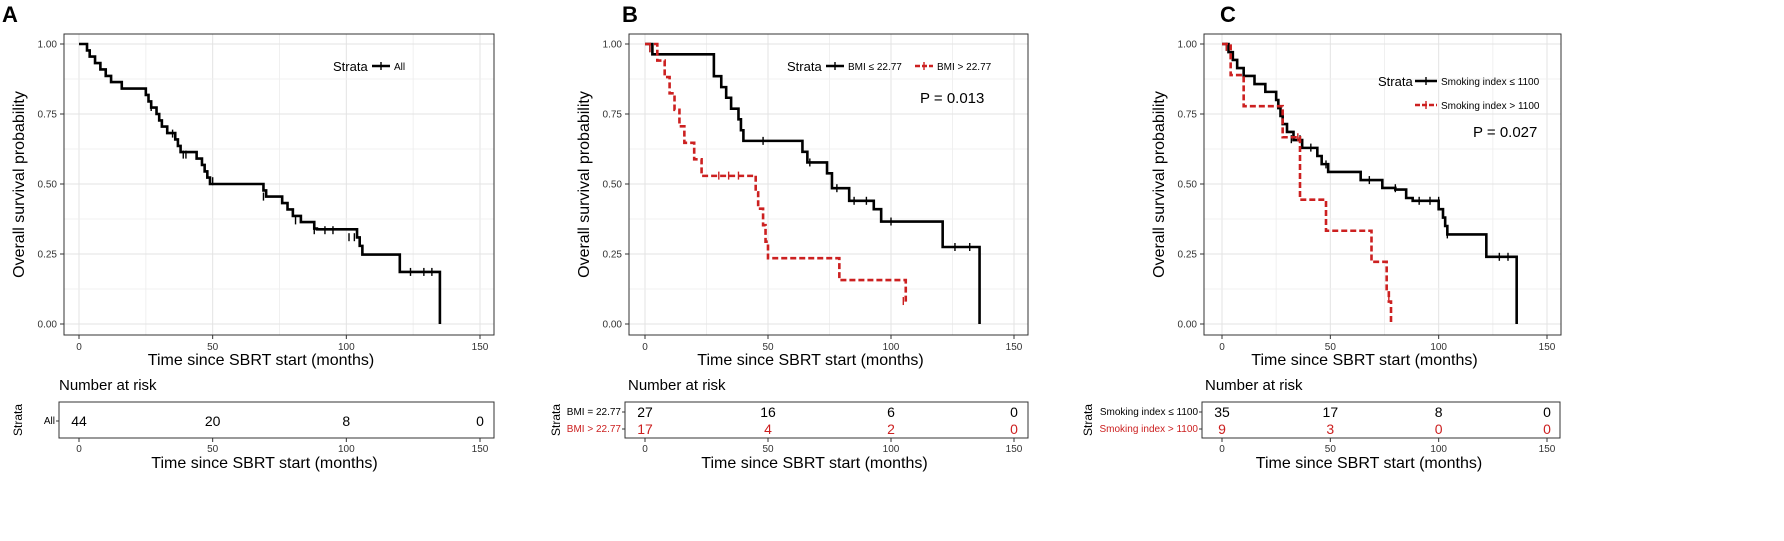  I want to click on legend-label: All, so click(399, 67).